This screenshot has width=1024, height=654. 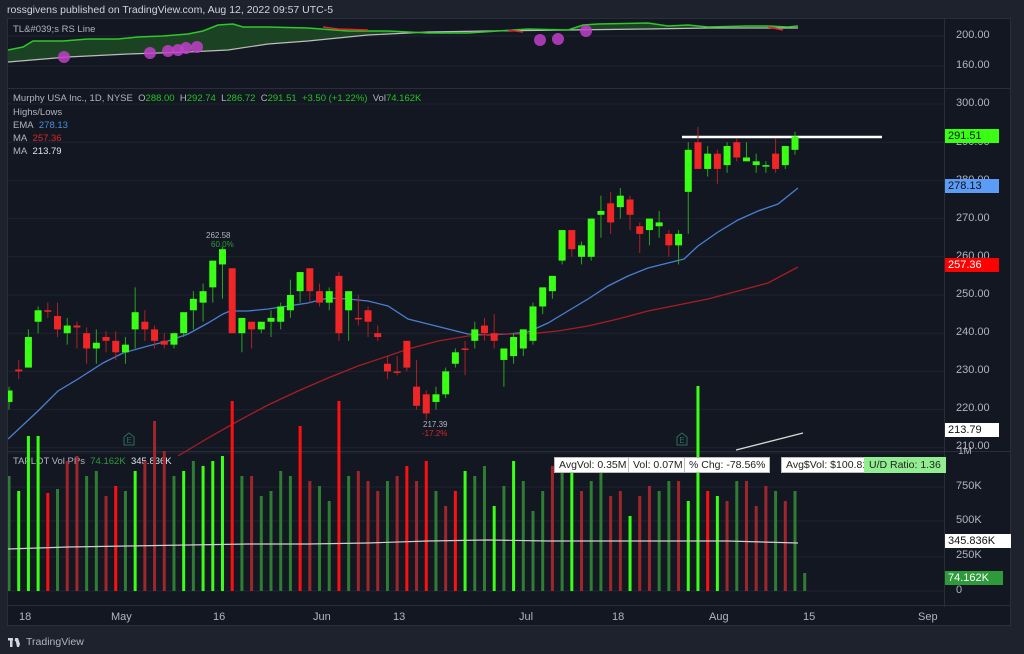 I want to click on open-label: O, so click(x=142, y=98).